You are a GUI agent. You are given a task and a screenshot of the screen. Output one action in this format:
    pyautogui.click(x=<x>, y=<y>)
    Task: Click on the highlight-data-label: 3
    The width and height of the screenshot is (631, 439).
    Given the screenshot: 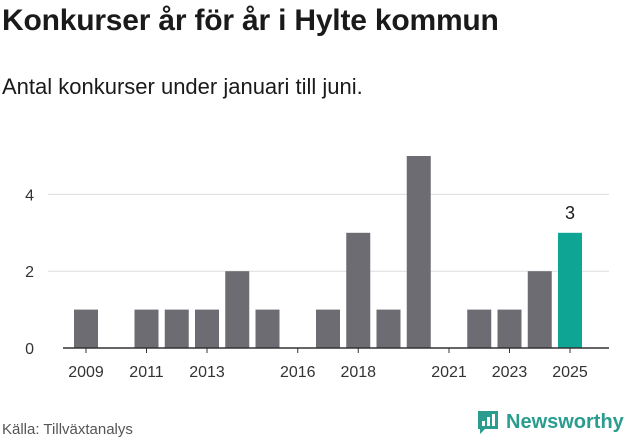 What is the action you would take?
    pyautogui.click(x=570, y=213)
    